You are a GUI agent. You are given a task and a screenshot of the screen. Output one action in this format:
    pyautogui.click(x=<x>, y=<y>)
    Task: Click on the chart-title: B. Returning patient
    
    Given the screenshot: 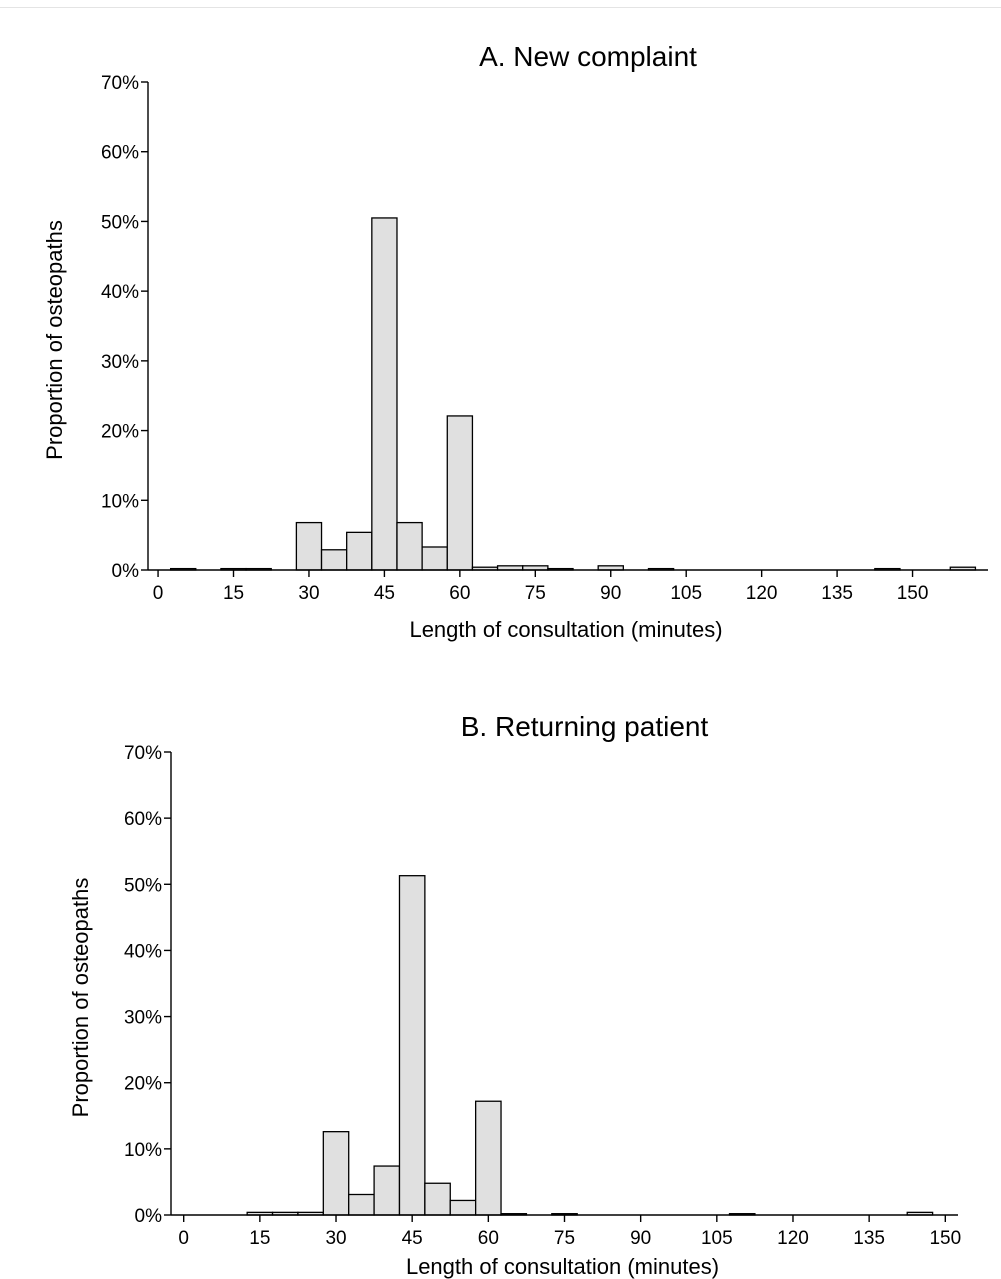 What is the action you would take?
    pyautogui.click(x=585, y=726)
    